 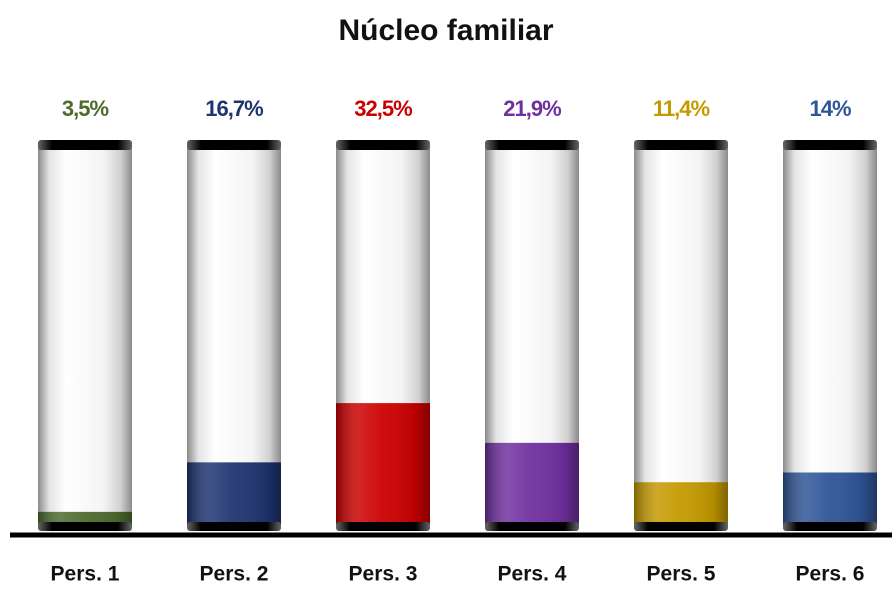 What do you see at coordinates (830, 574) in the screenshot?
I see `x-tick-label: Pers. 6` at bounding box center [830, 574].